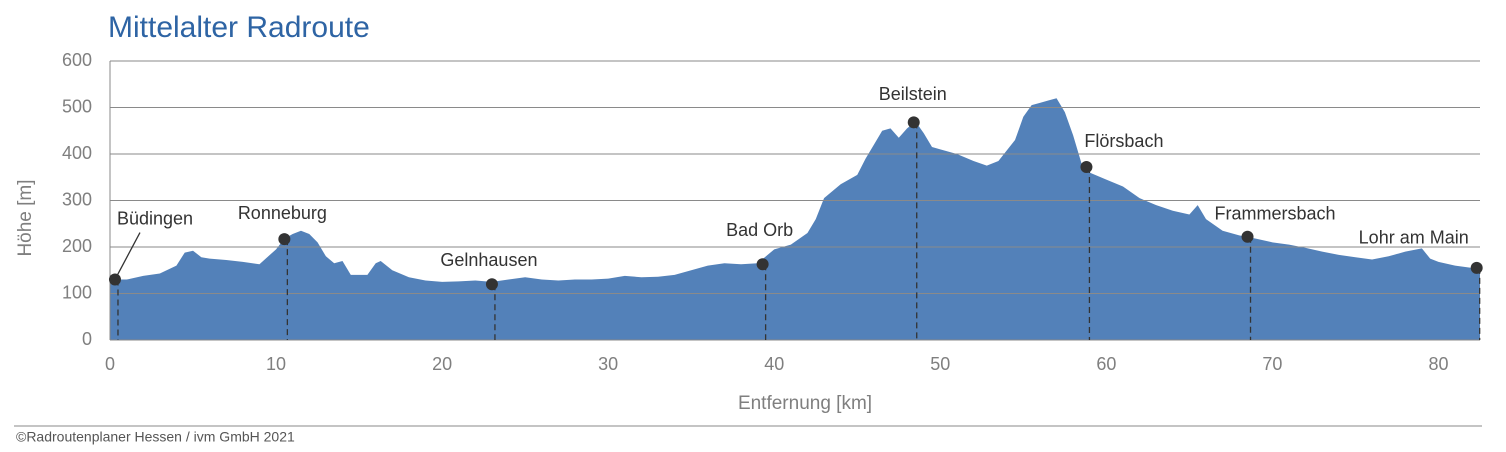  What do you see at coordinates (1106, 364) in the screenshot?
I see `x-tick-label: 60` at bounding box center [1106, 364].